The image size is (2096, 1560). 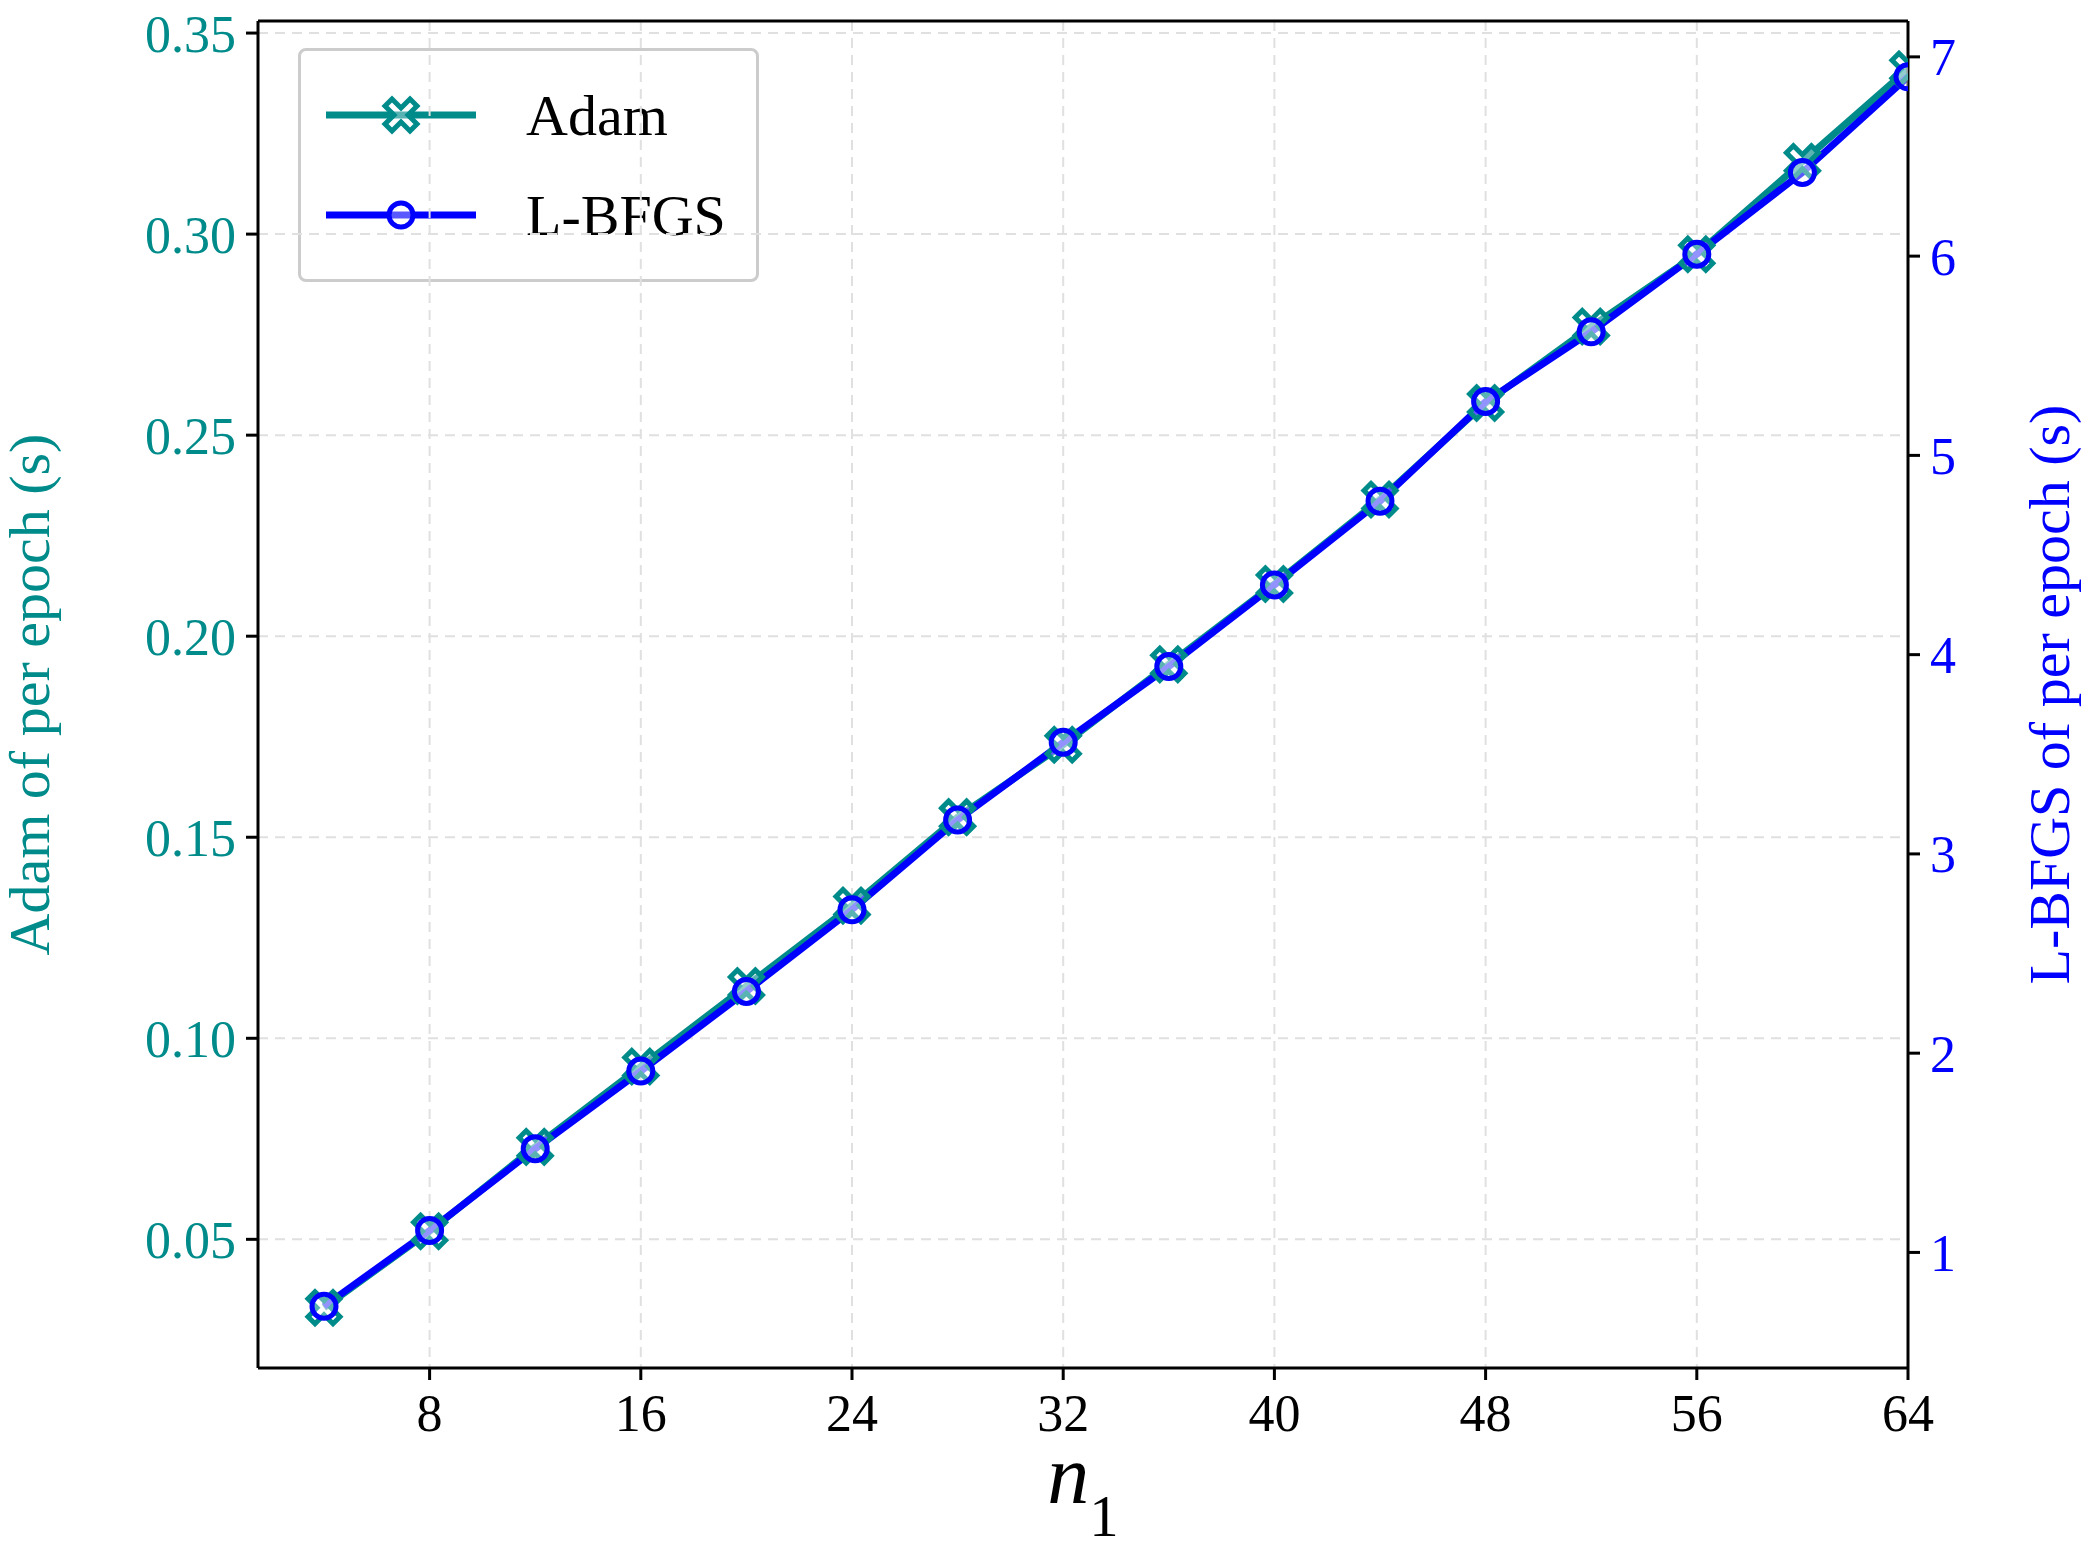 I want to click on x-tick-label: 48, so click(x=1485, y=1413).